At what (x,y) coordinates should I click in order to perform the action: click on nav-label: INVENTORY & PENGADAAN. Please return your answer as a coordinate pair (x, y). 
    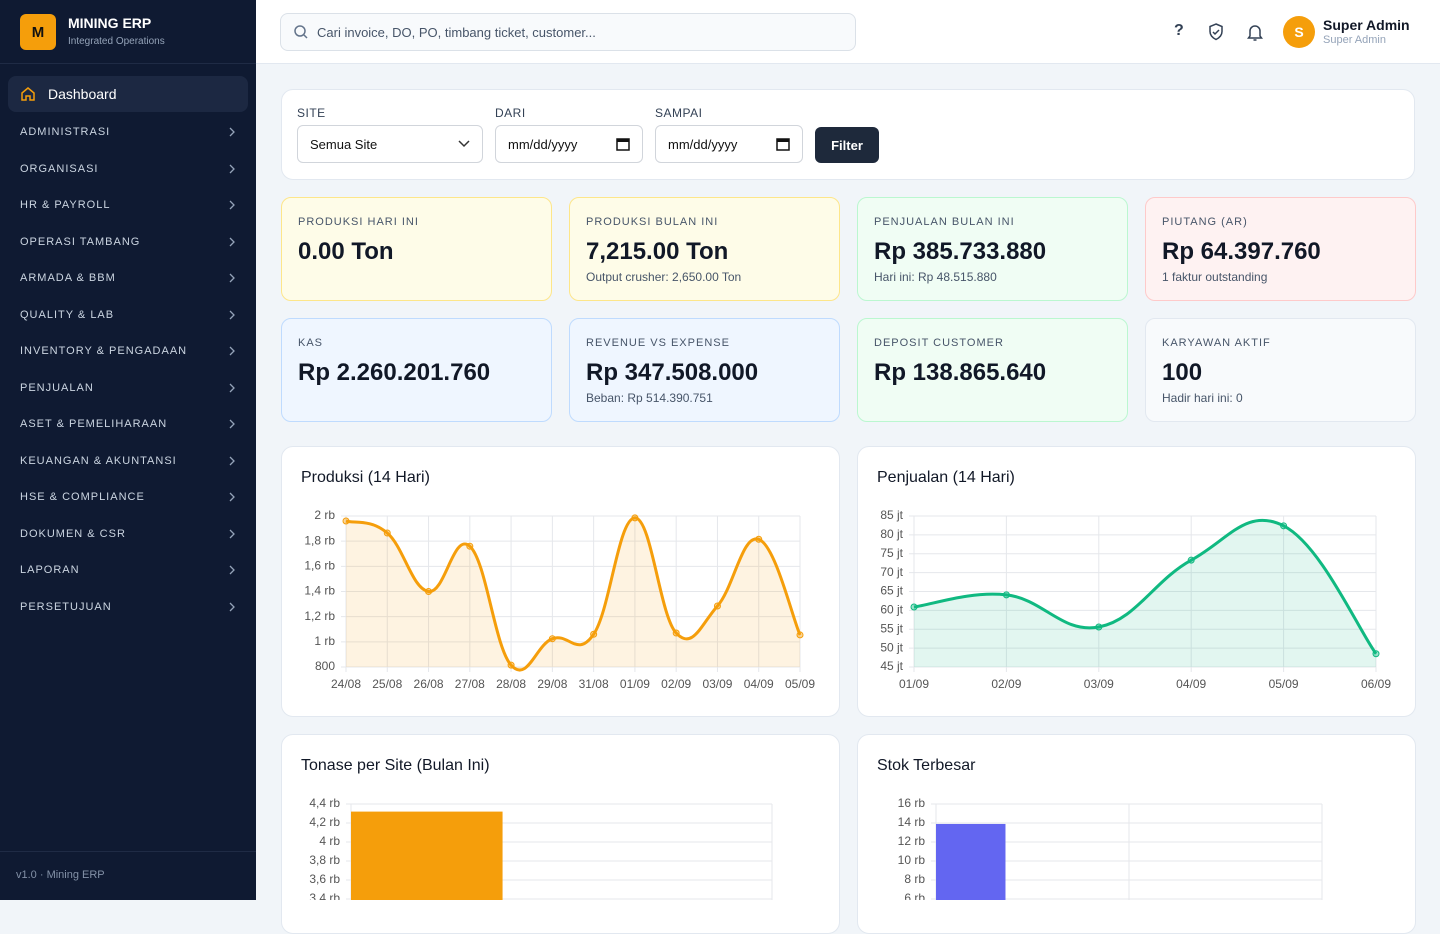
    Looking at the image, I should click on (104, 351).